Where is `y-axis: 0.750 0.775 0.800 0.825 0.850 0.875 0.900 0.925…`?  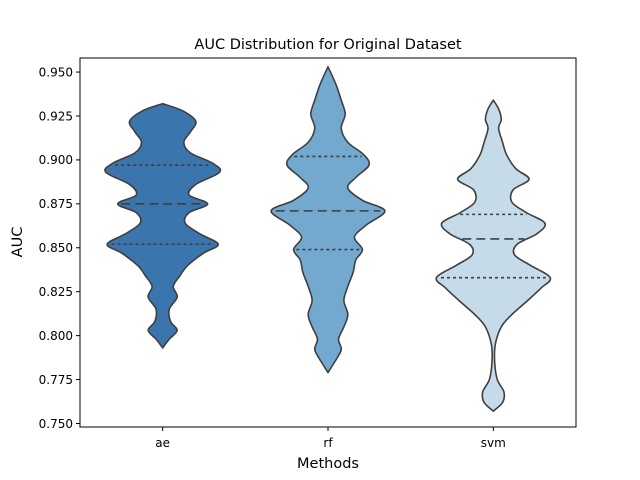 y-axis: 0.750 0.775 0.800 0.825 0.850 0.875 0.900 0.925… is located at coordinates (59, 248).